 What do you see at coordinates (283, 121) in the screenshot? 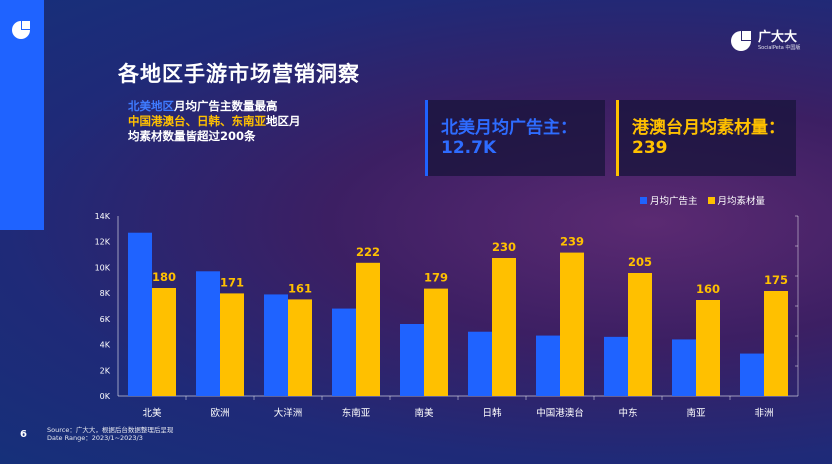
I see `intro-text-part: 地区月` at bounding box center [283, 121].